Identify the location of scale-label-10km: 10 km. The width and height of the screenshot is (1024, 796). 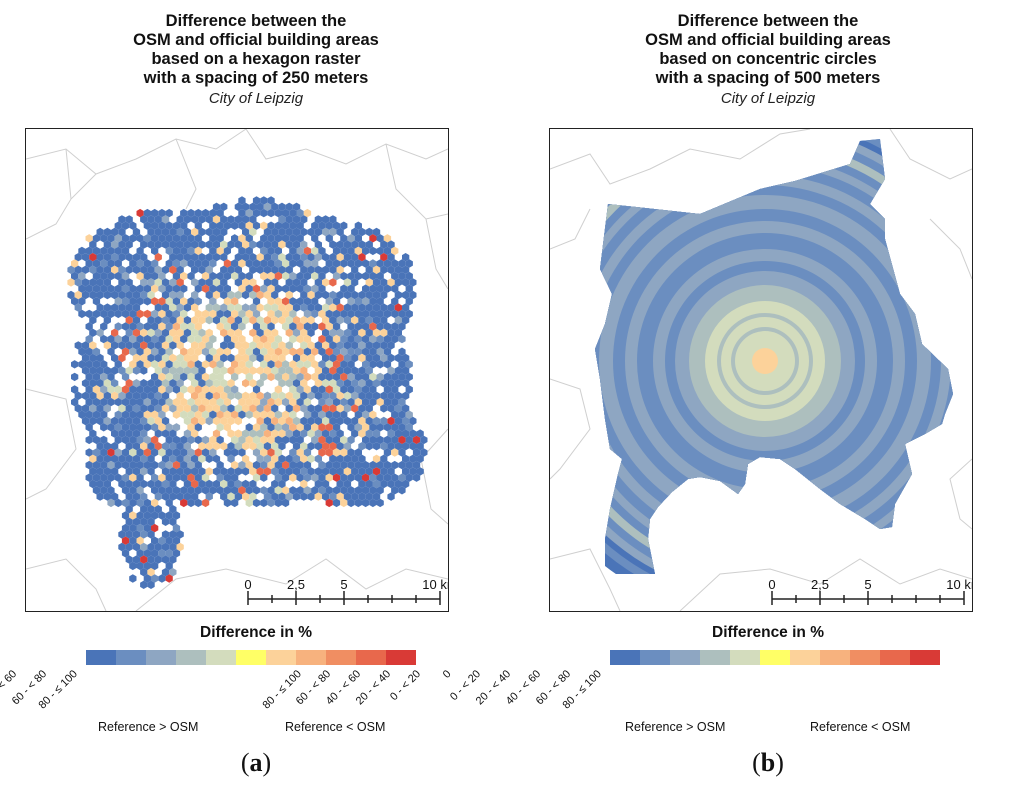
(435, 584).